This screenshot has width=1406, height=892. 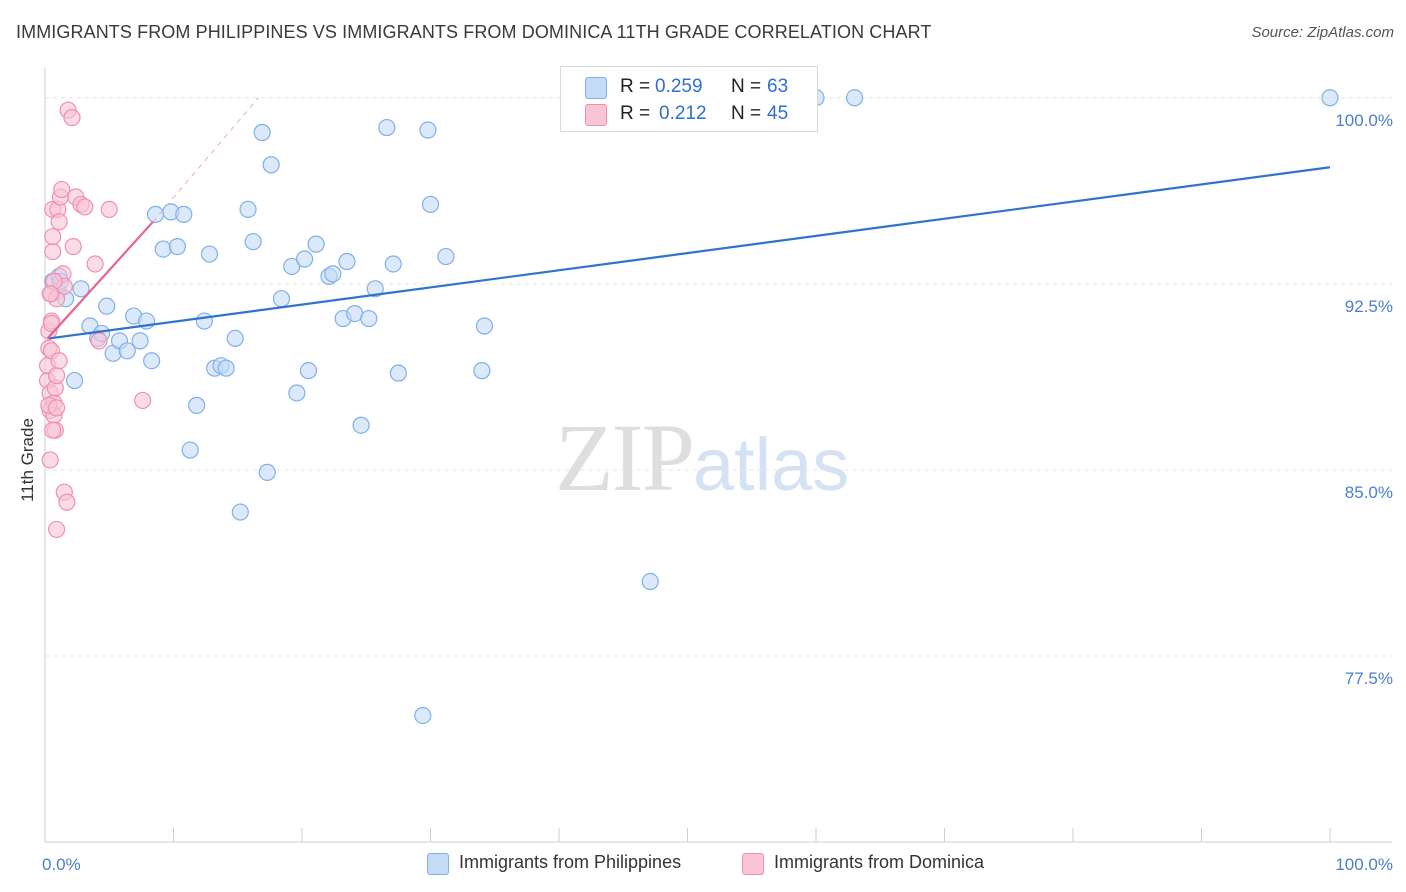 I want to click on legend-n-value: 45, so click(x=778, y=113).